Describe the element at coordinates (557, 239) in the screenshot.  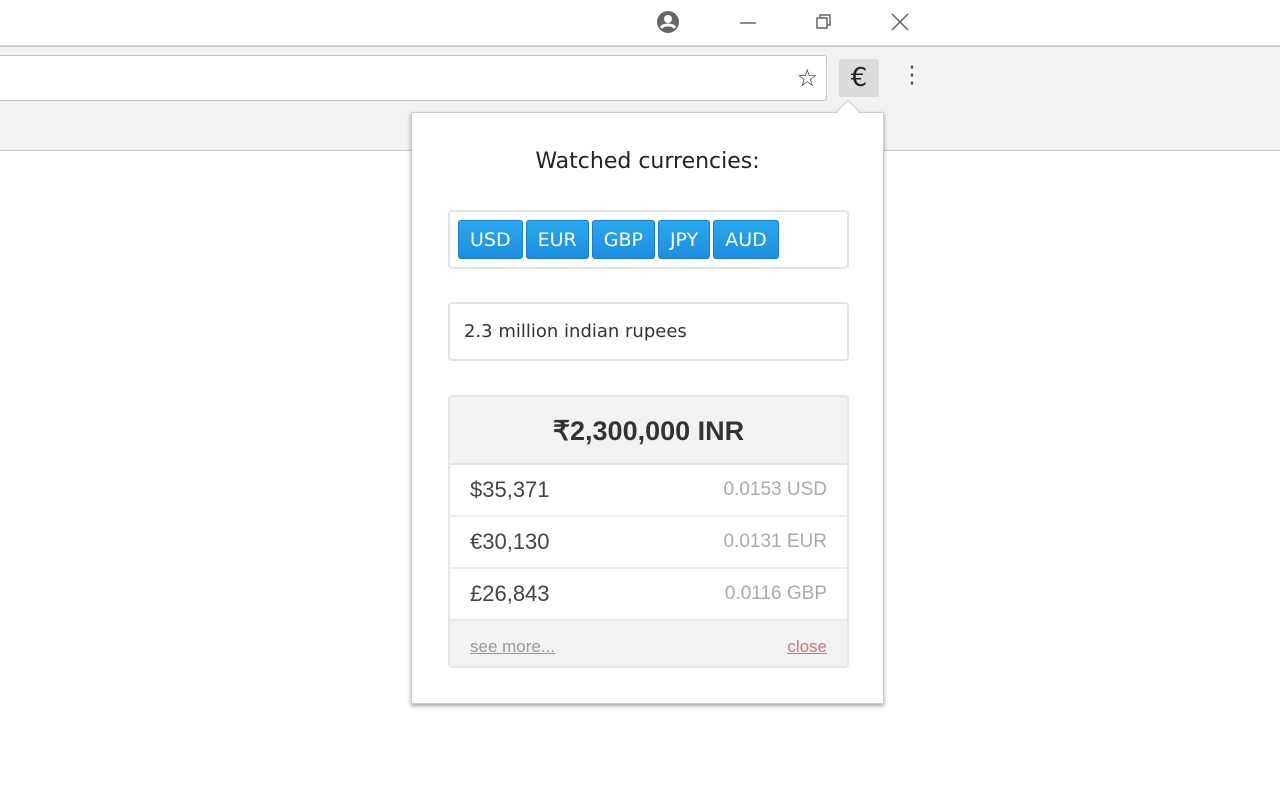
I see `currency-tag-eur: EUR` at that location.